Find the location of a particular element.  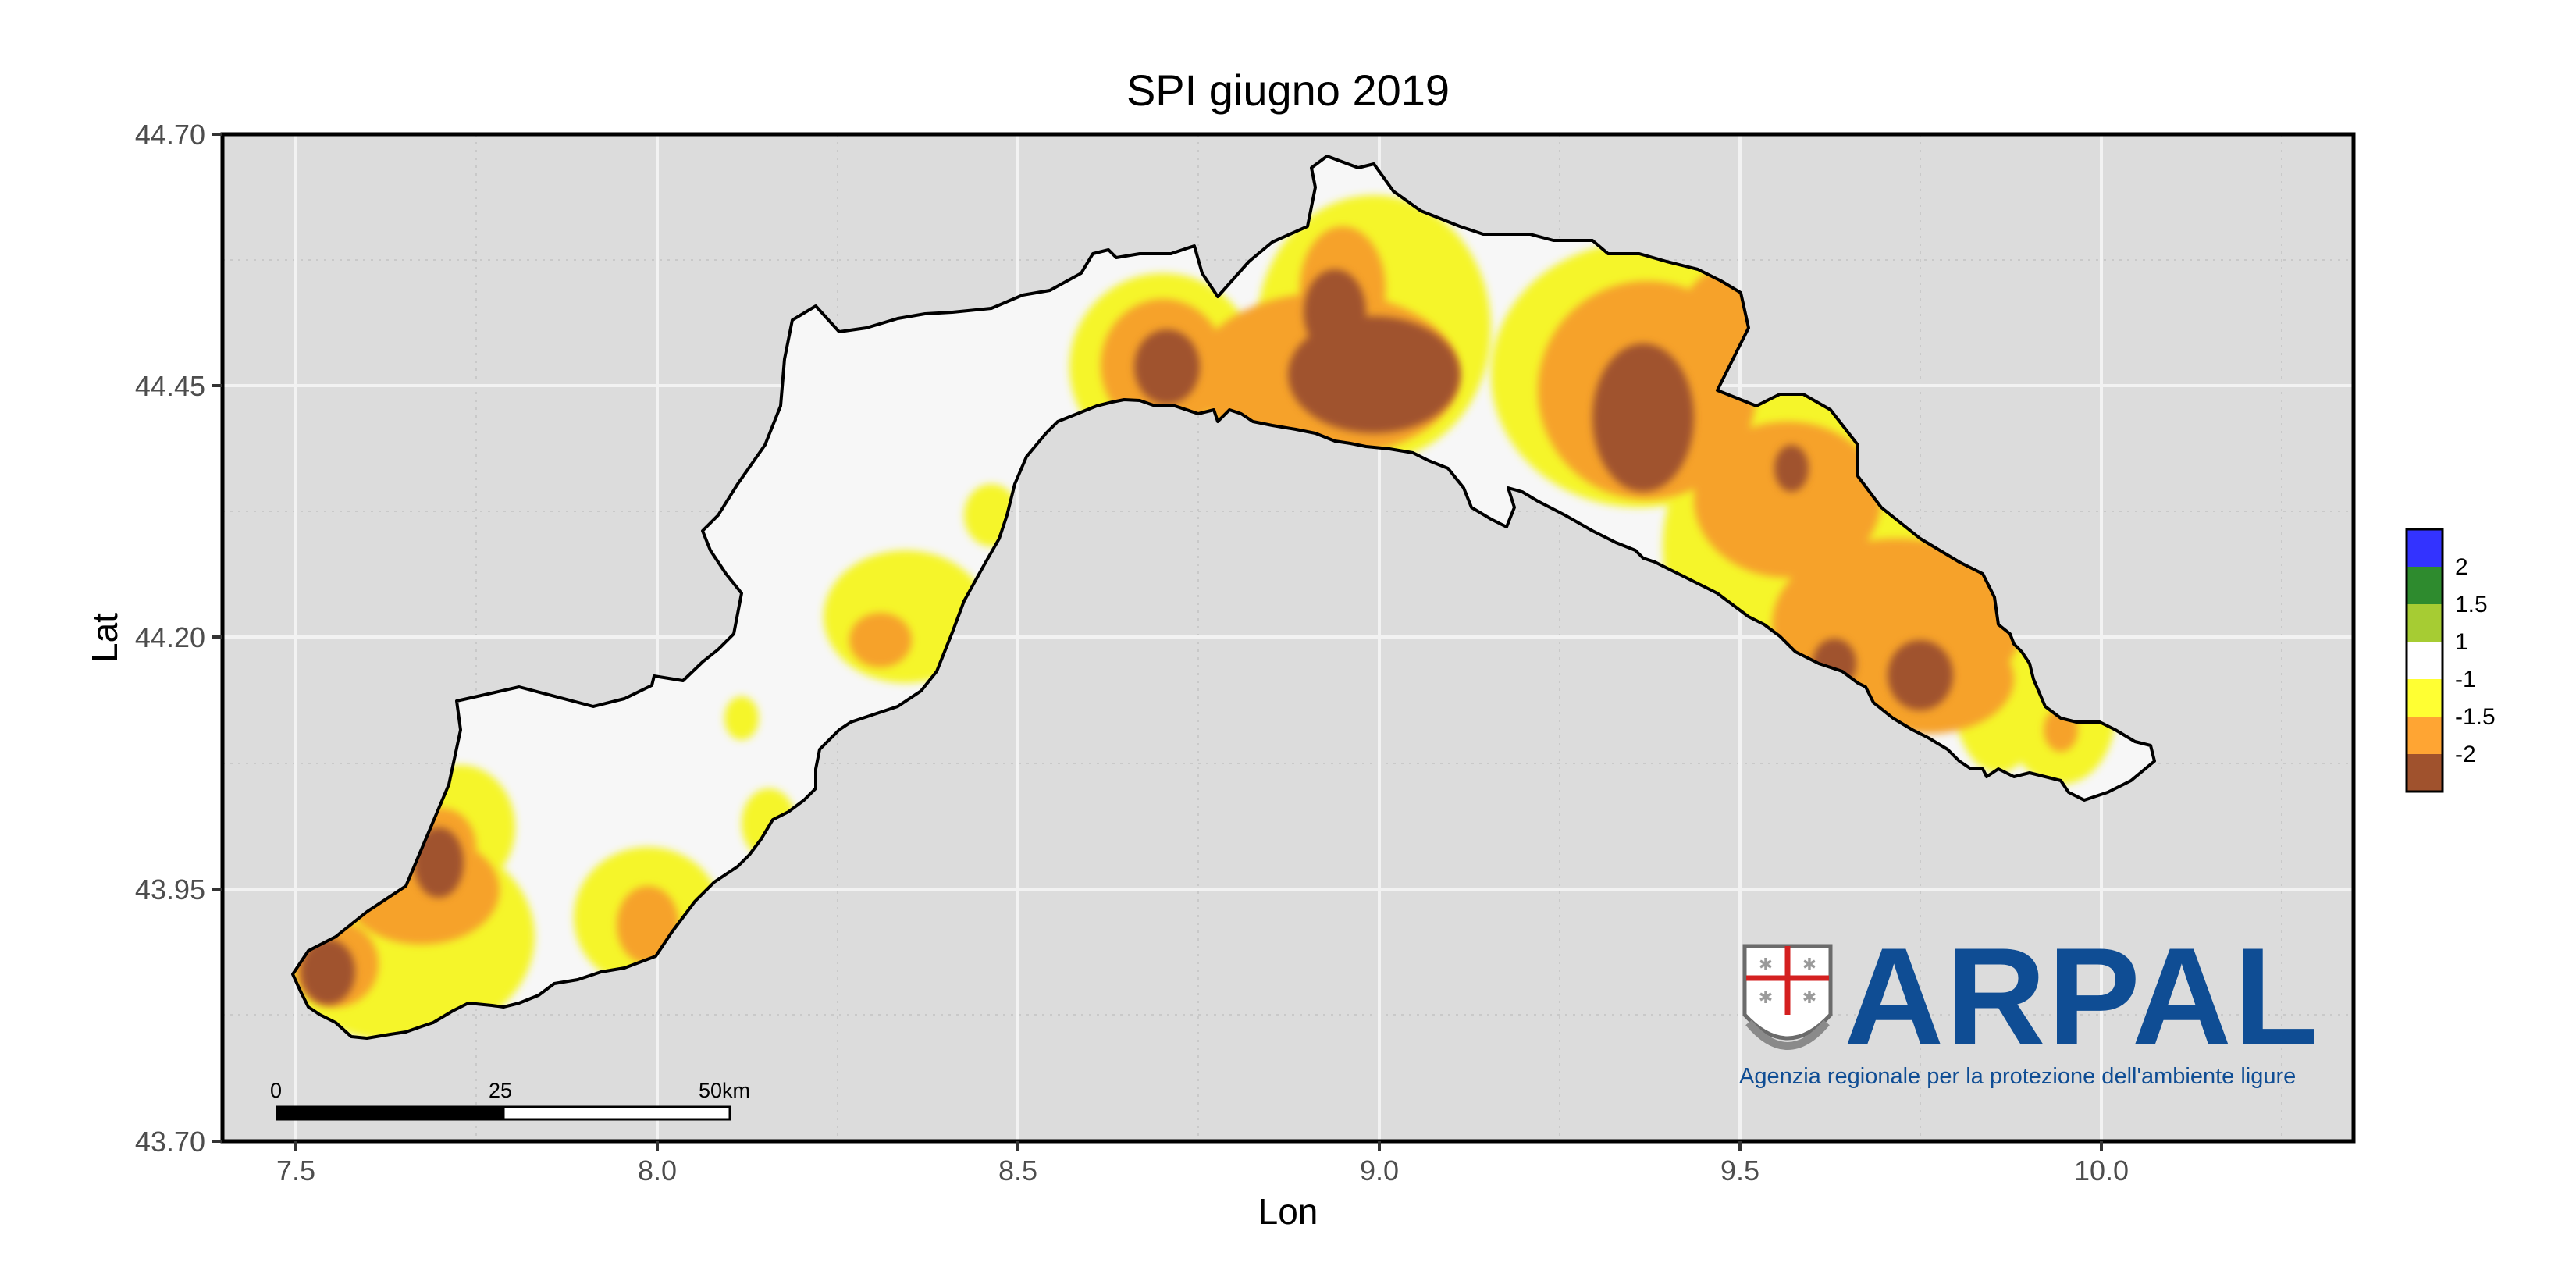

shield-arc is located at coordinates (1787, 1034).